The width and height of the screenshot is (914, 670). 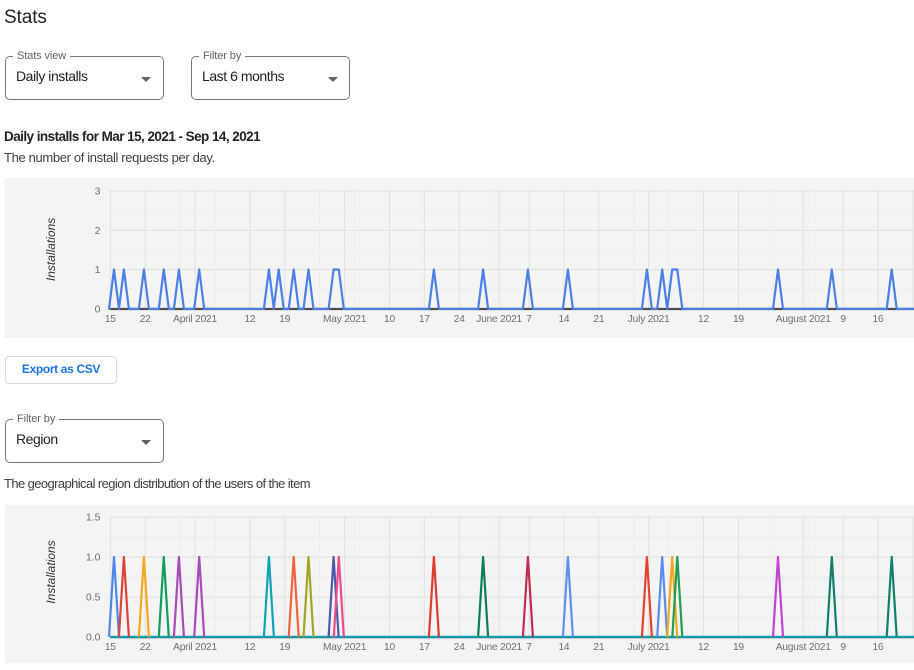 I want to click on svg-text: 1.0, so click(x=93, y=558).